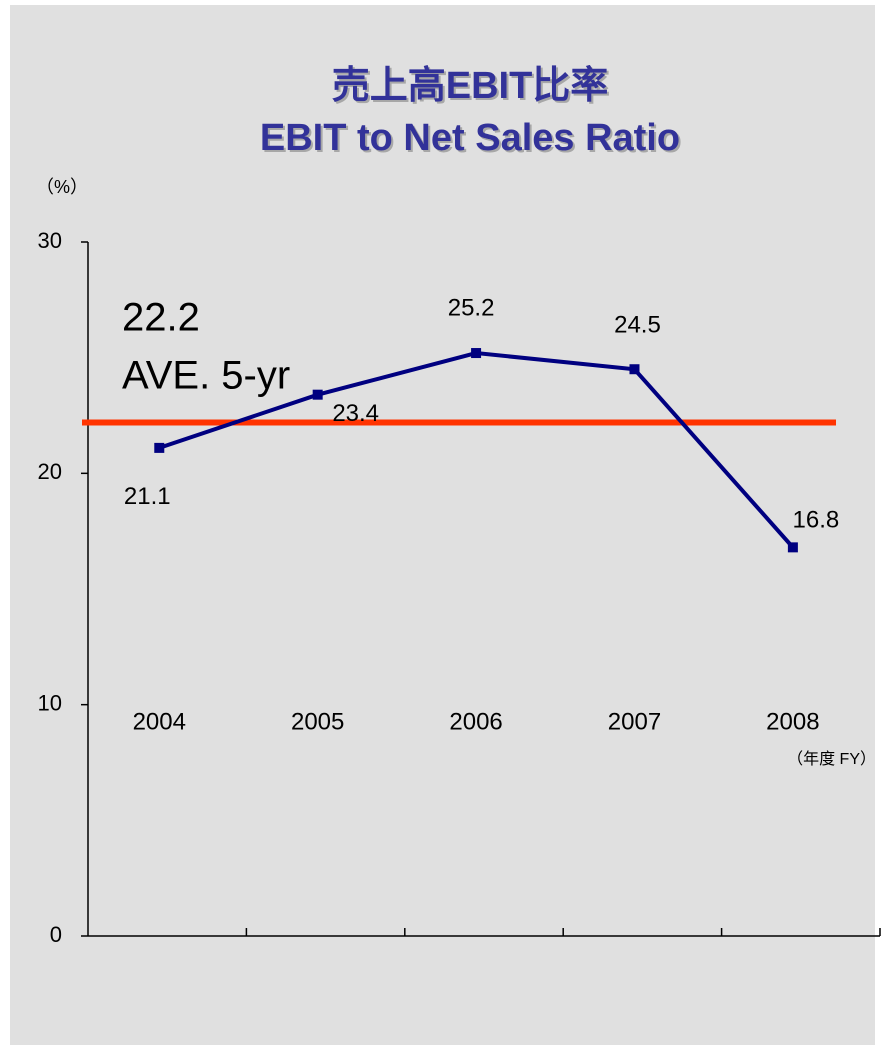 Image resolution: width=884 pixels, height=1055 pixels. Describe the element at coordinates (147, 496) in the screenshot. I see `data-label: 21.1` at that location.